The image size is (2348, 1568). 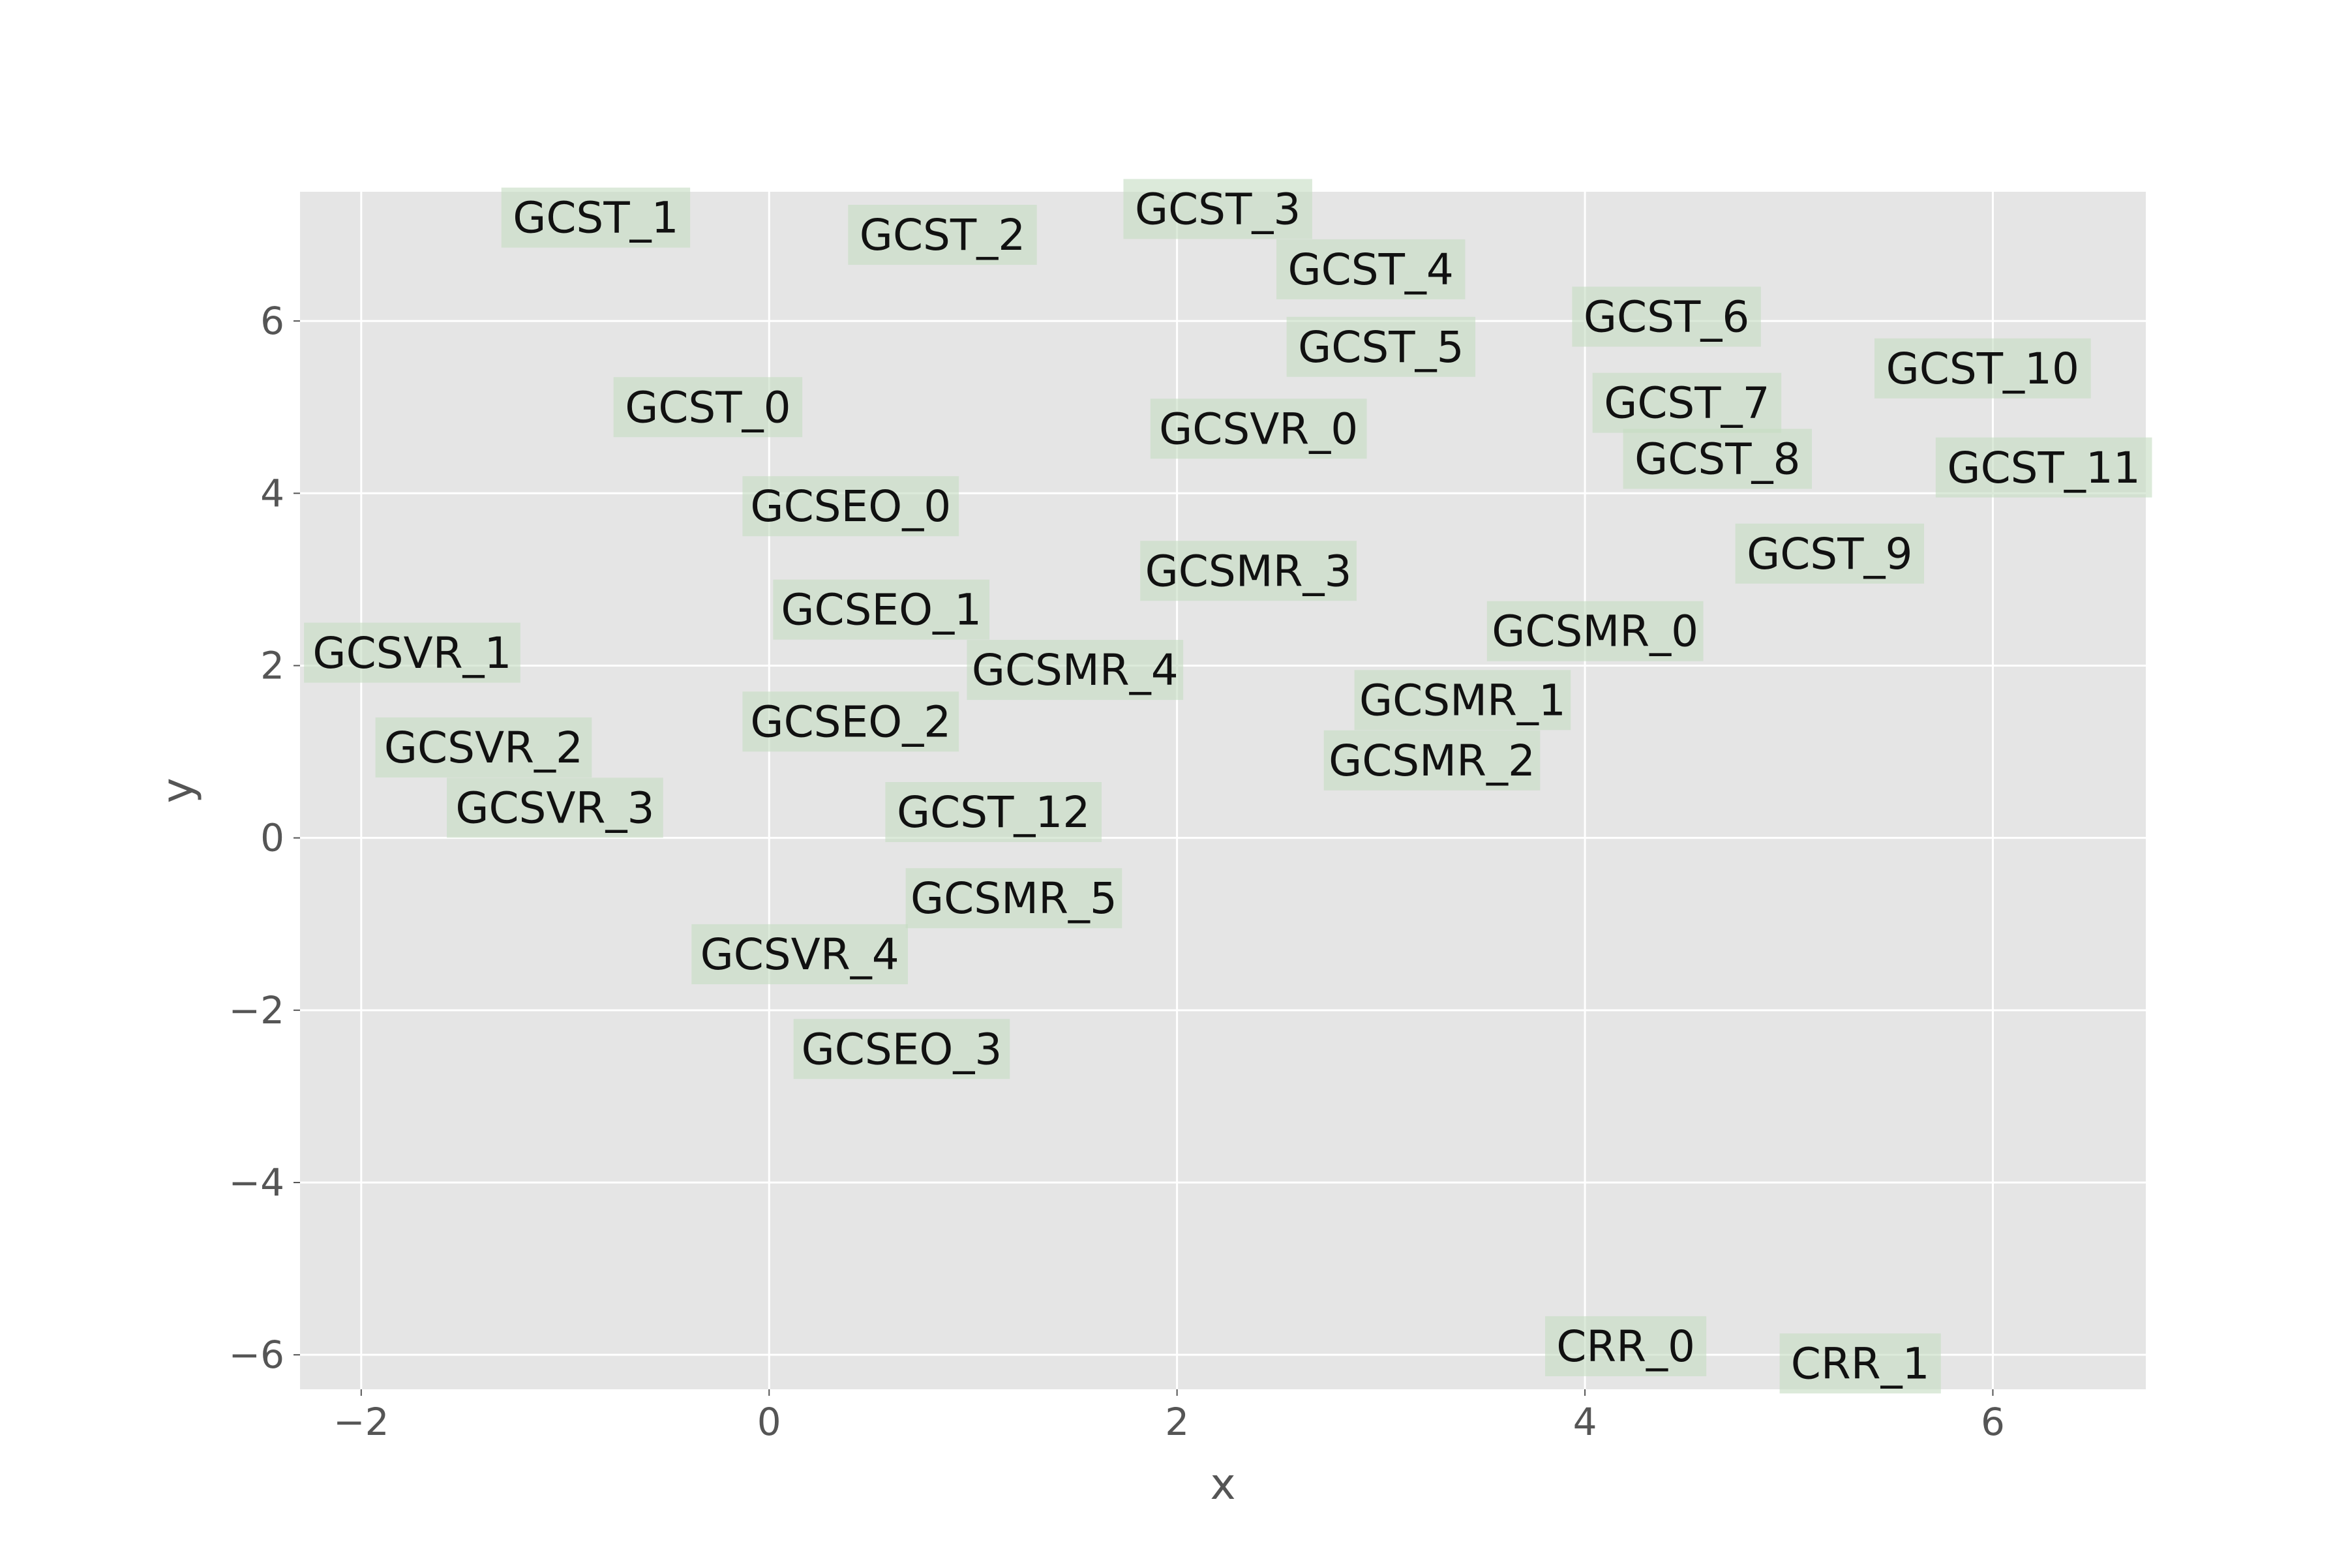 I want to click on data-point: GCSEO_2, so click(x=851, y=721).